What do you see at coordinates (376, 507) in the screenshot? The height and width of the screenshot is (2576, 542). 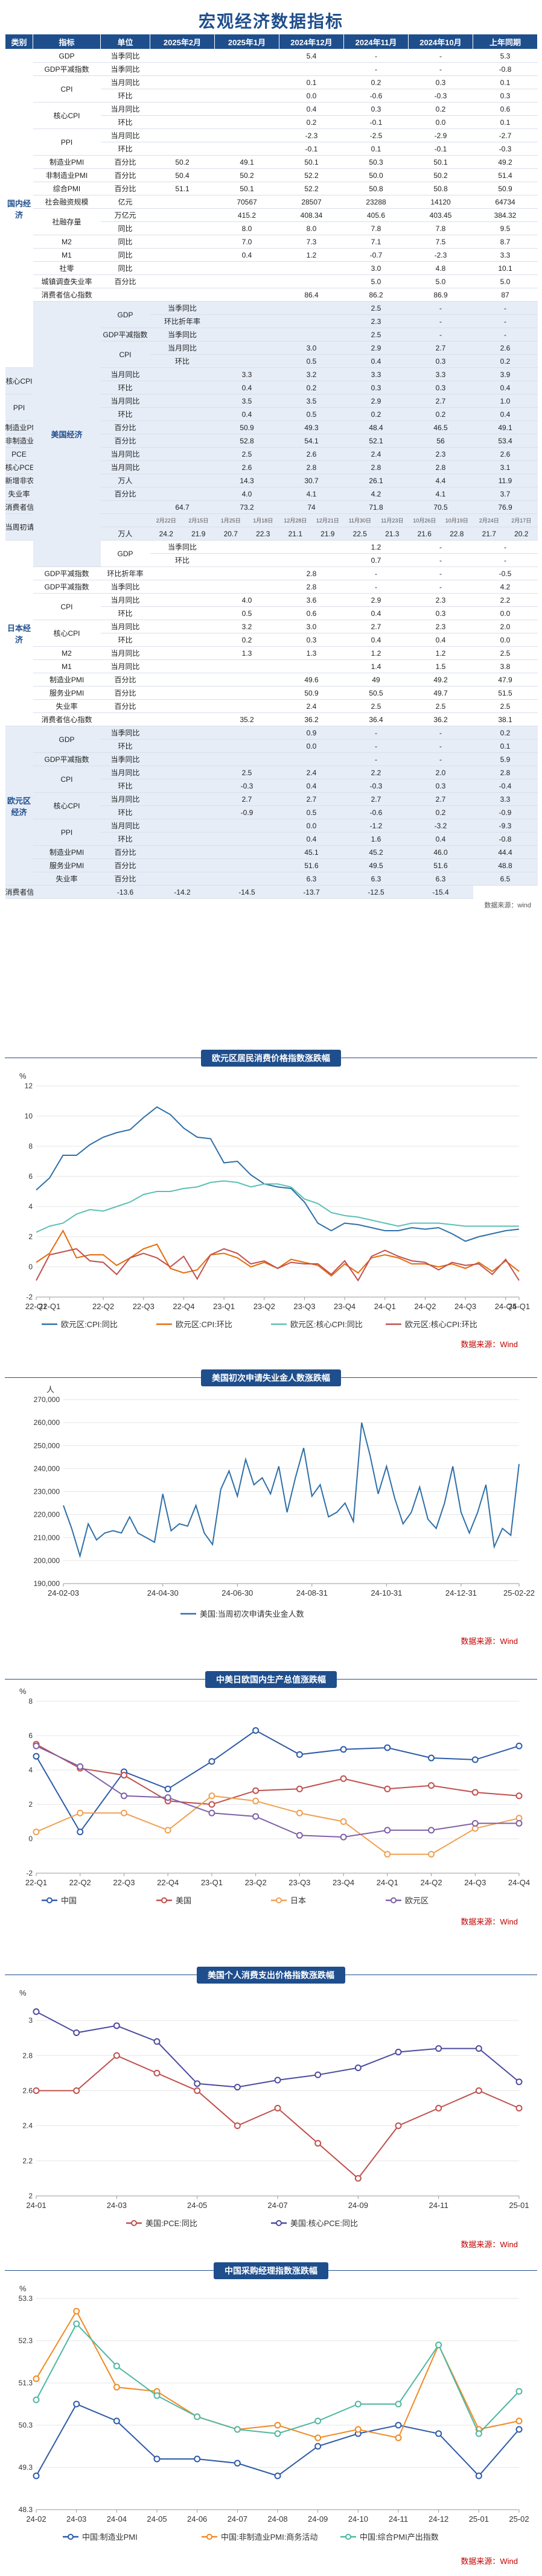 I see `value-cell: 71.8` at bounding box center [376, 507].